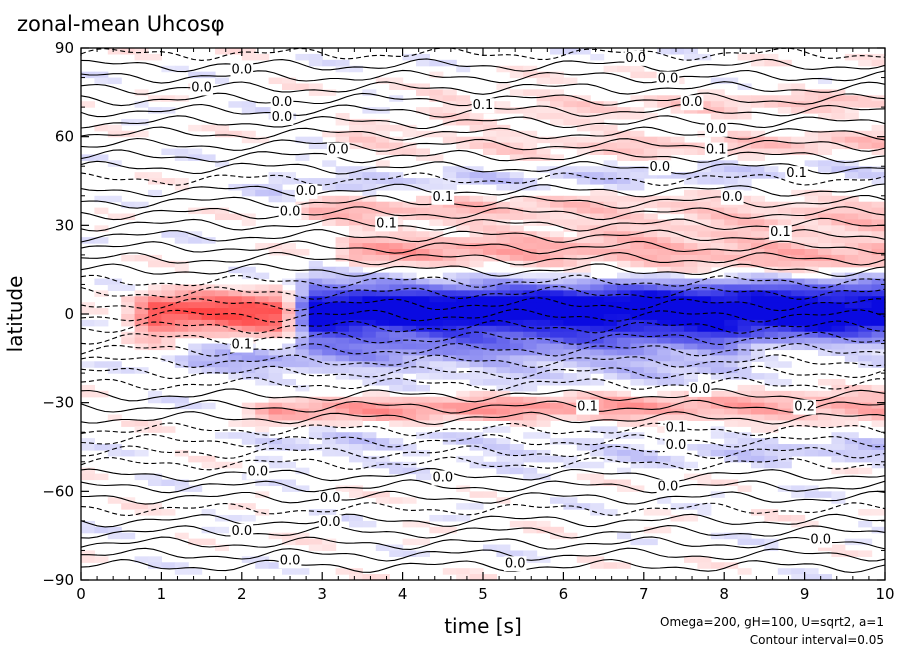 This screenshot has height=654, width=904. Describe the element at coordinates (724, 594) in the screenshot. I see `x-tick-label: 8` at that location.